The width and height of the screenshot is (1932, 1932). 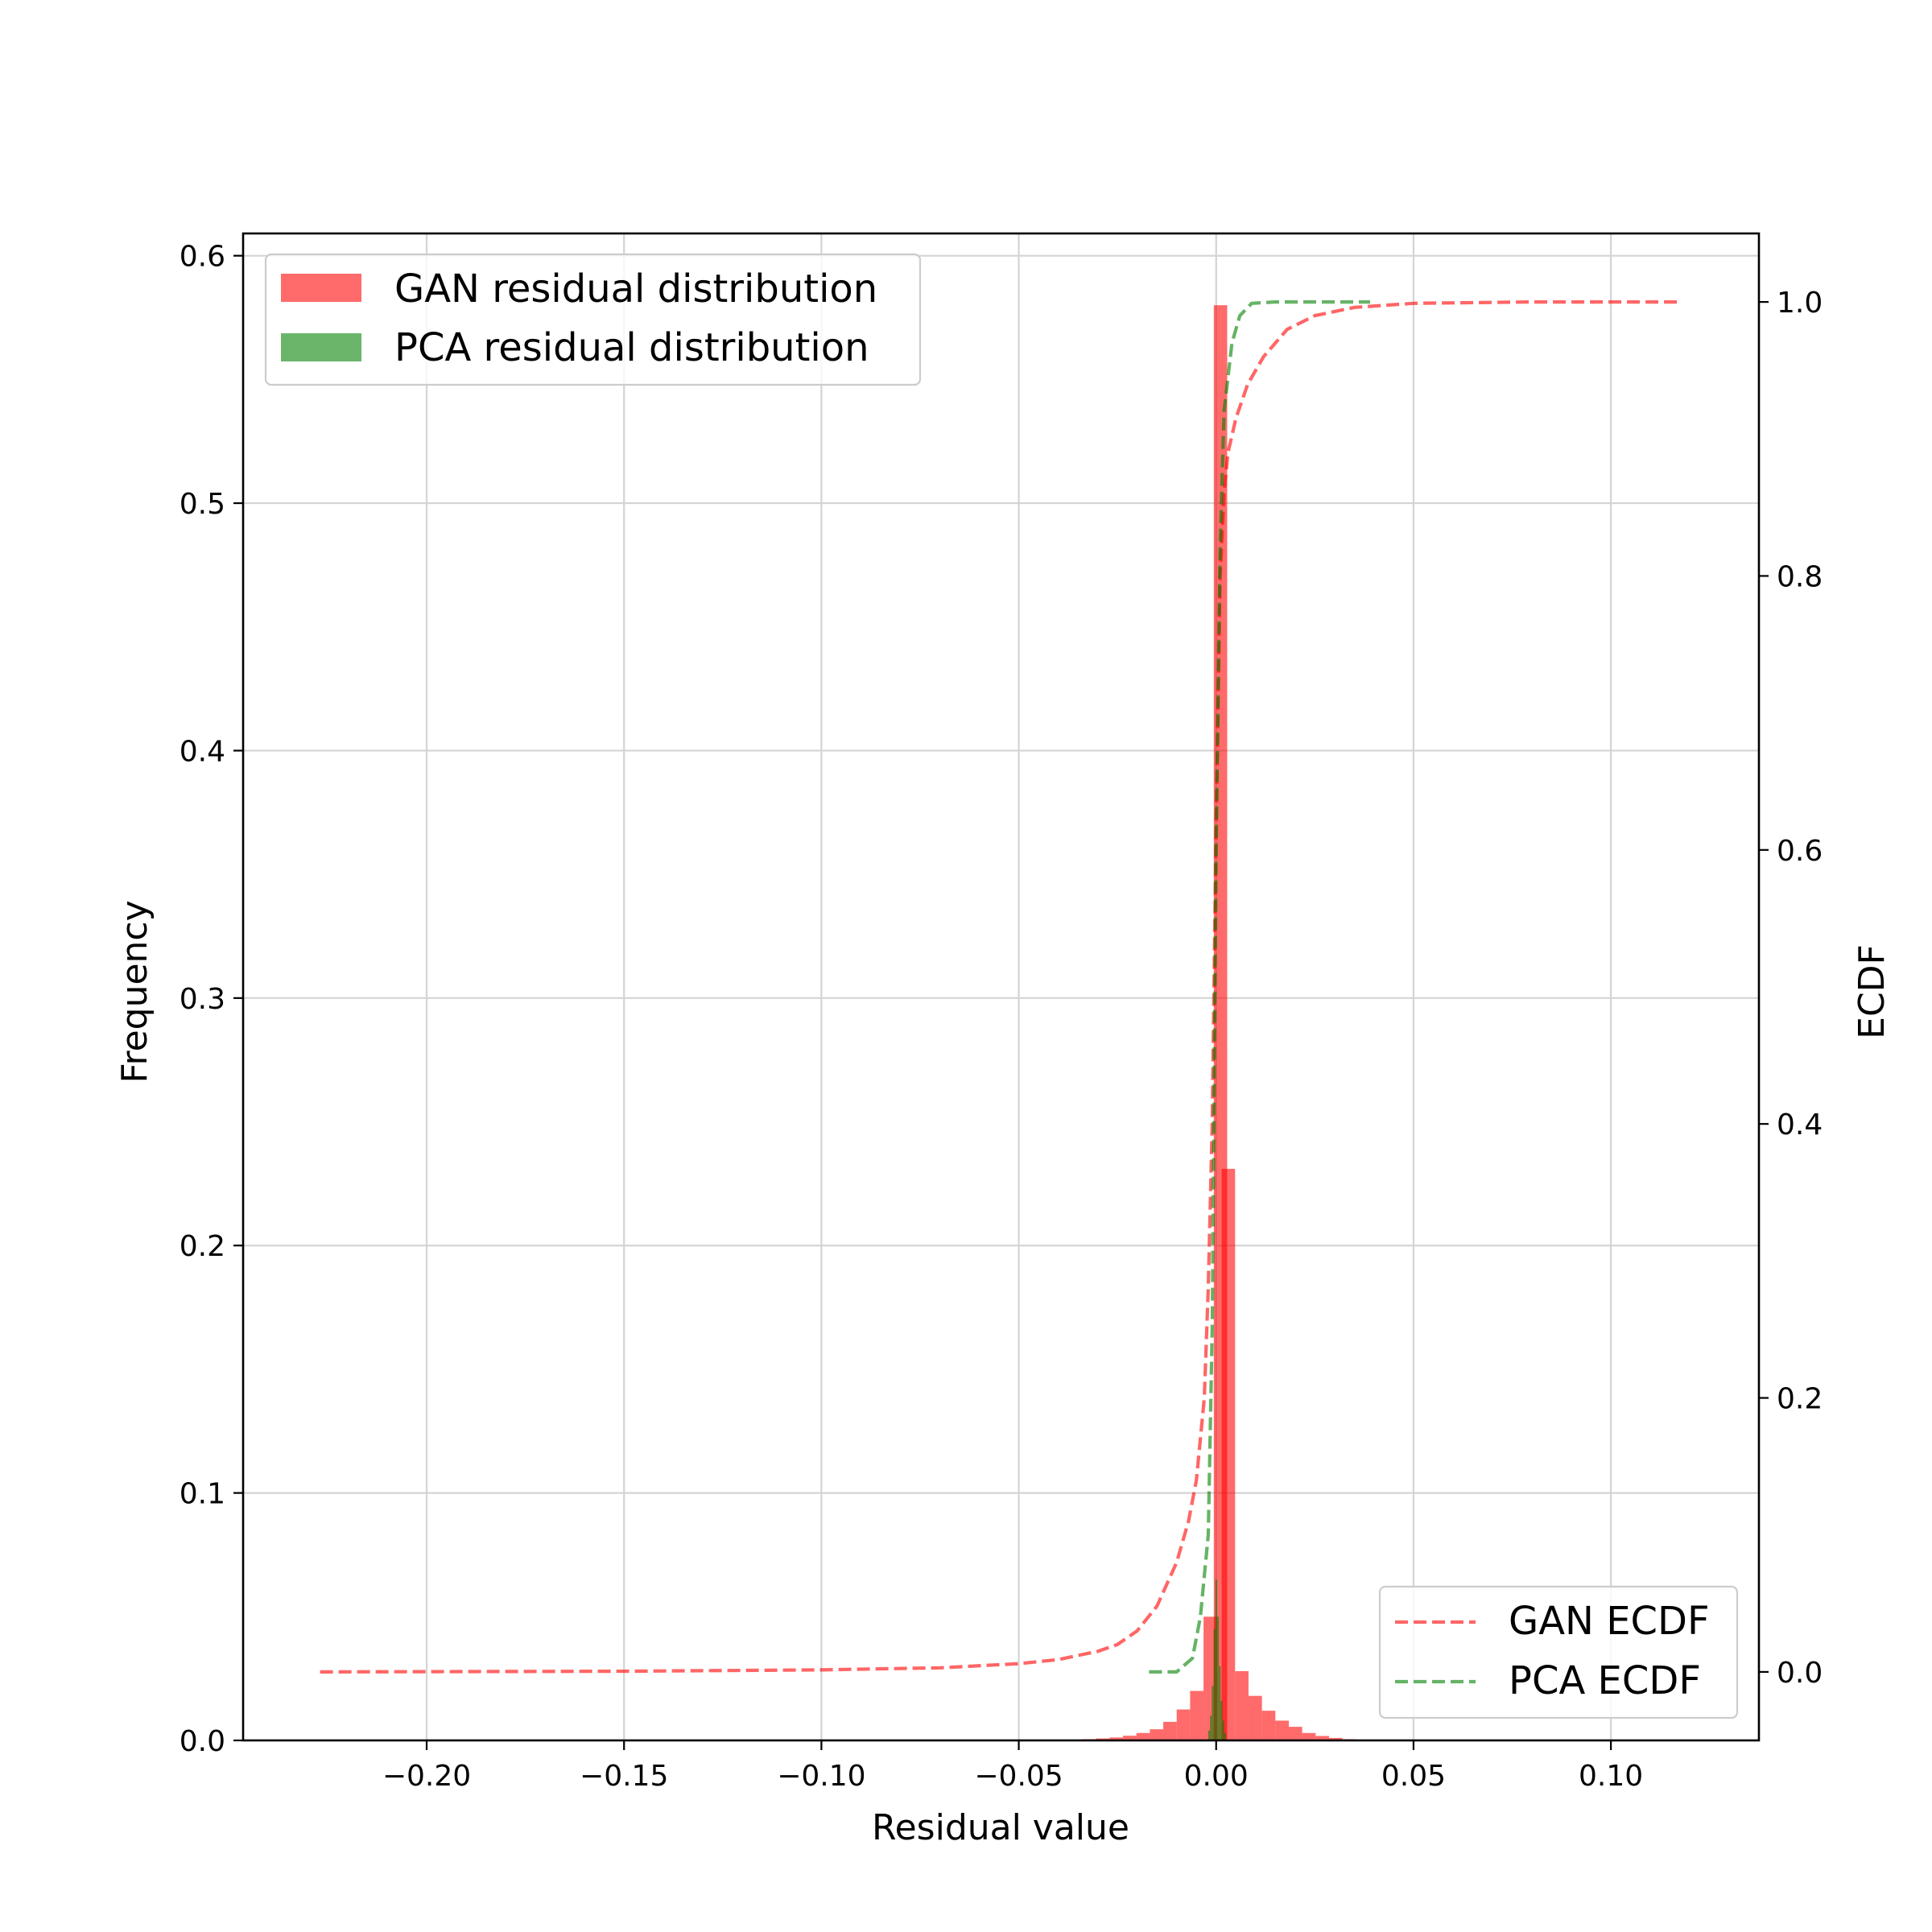 I want to click on legend-swatch-pca, so click(x=321, y=347).